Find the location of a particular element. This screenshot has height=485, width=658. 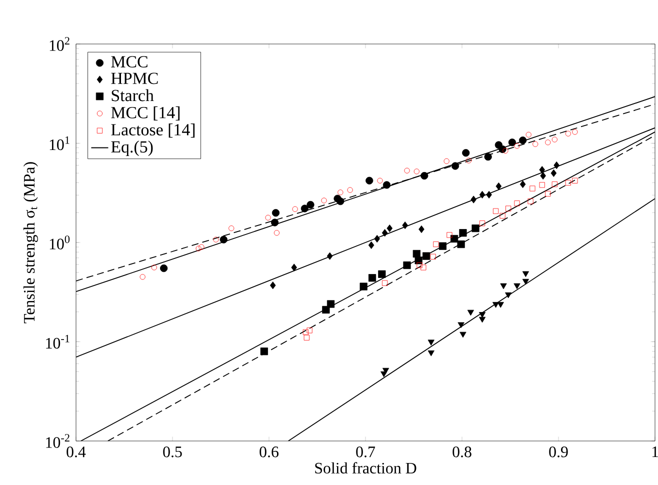

y-tick-label: 10$^{-2}$ is located at coordinates (58, 441).